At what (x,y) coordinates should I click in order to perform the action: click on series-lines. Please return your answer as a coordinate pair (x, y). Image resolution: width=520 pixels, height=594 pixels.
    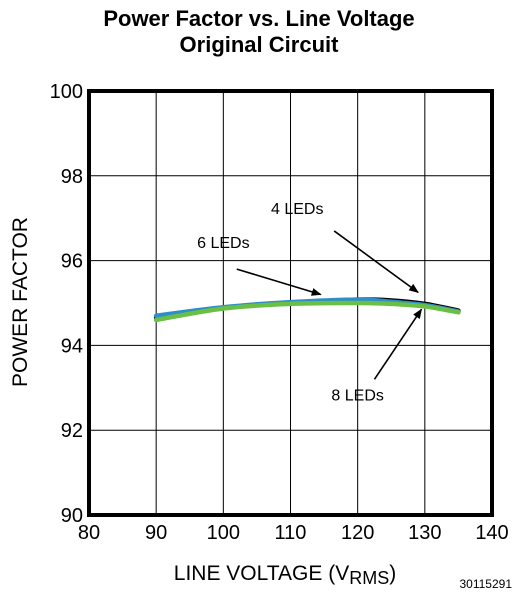
    Looking at the image, I should click on (307, 310).